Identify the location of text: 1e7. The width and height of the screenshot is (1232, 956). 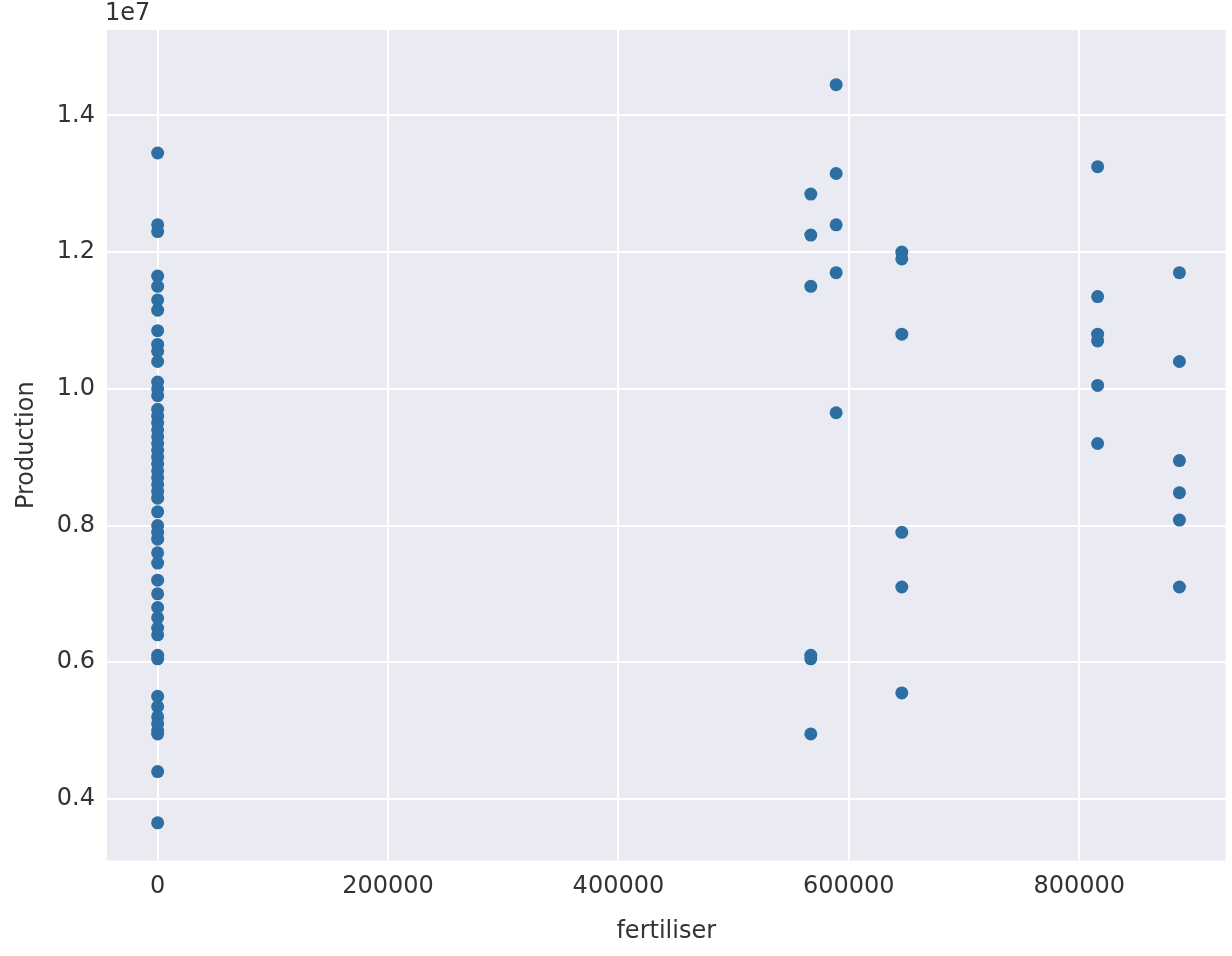
(127, 13).